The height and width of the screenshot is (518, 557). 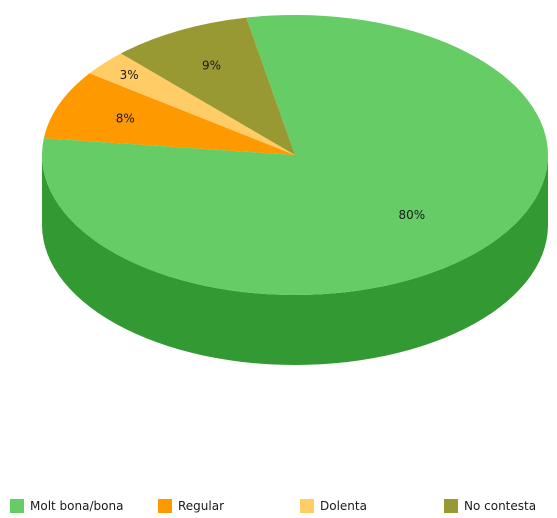 What do you see at coordinates (169, 114) in the screenshot?
I see `slice-regular` at bounding box center [169, 114].